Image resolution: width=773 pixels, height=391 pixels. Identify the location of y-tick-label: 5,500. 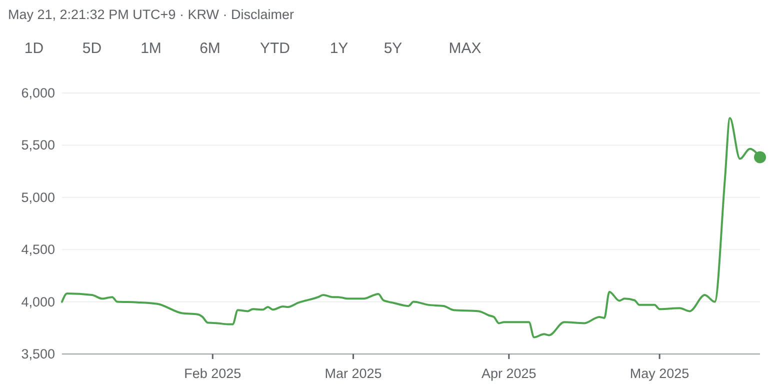
(38, 145).